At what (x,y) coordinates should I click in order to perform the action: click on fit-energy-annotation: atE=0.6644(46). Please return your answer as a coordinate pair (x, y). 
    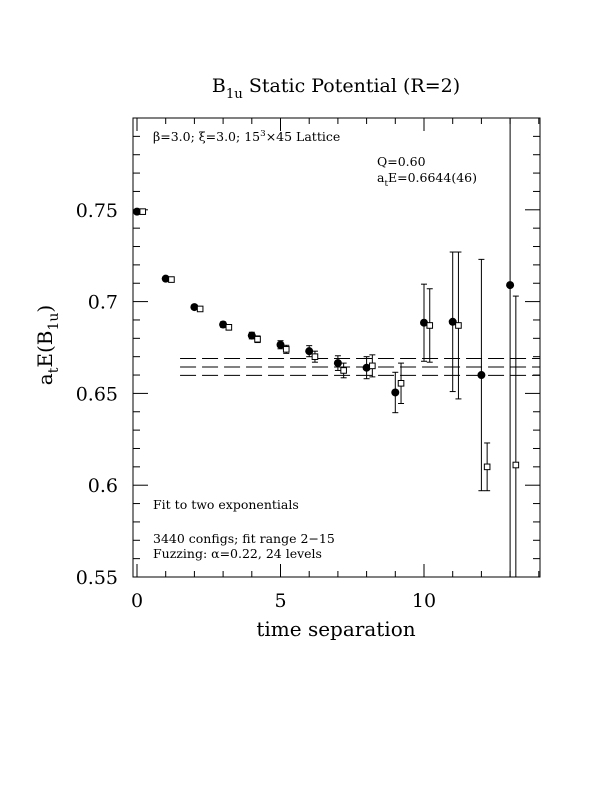
    Looking at the image, I should click on (427, 179).